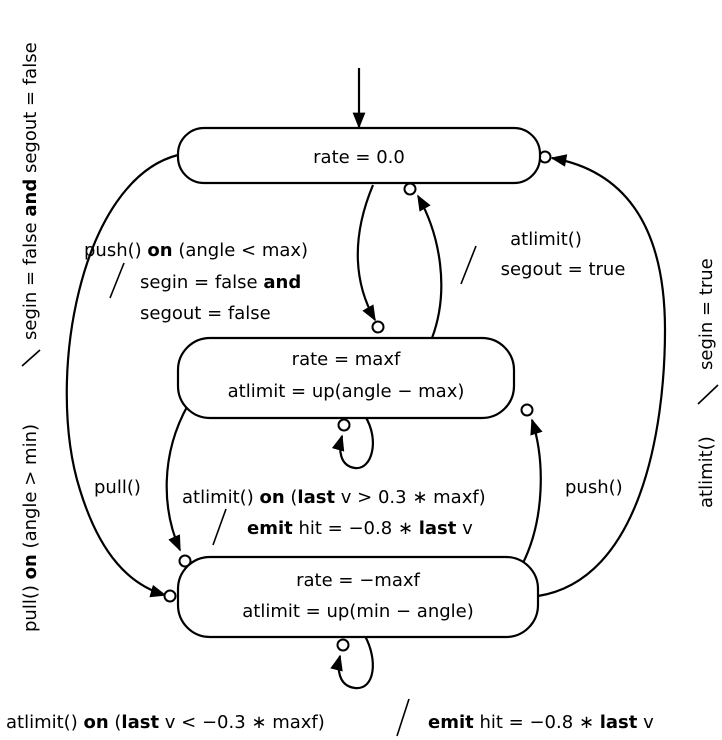 This screenshot has width=722, height=740. I want to click on label-bottom-to-middle: push(), so click(594, 487).